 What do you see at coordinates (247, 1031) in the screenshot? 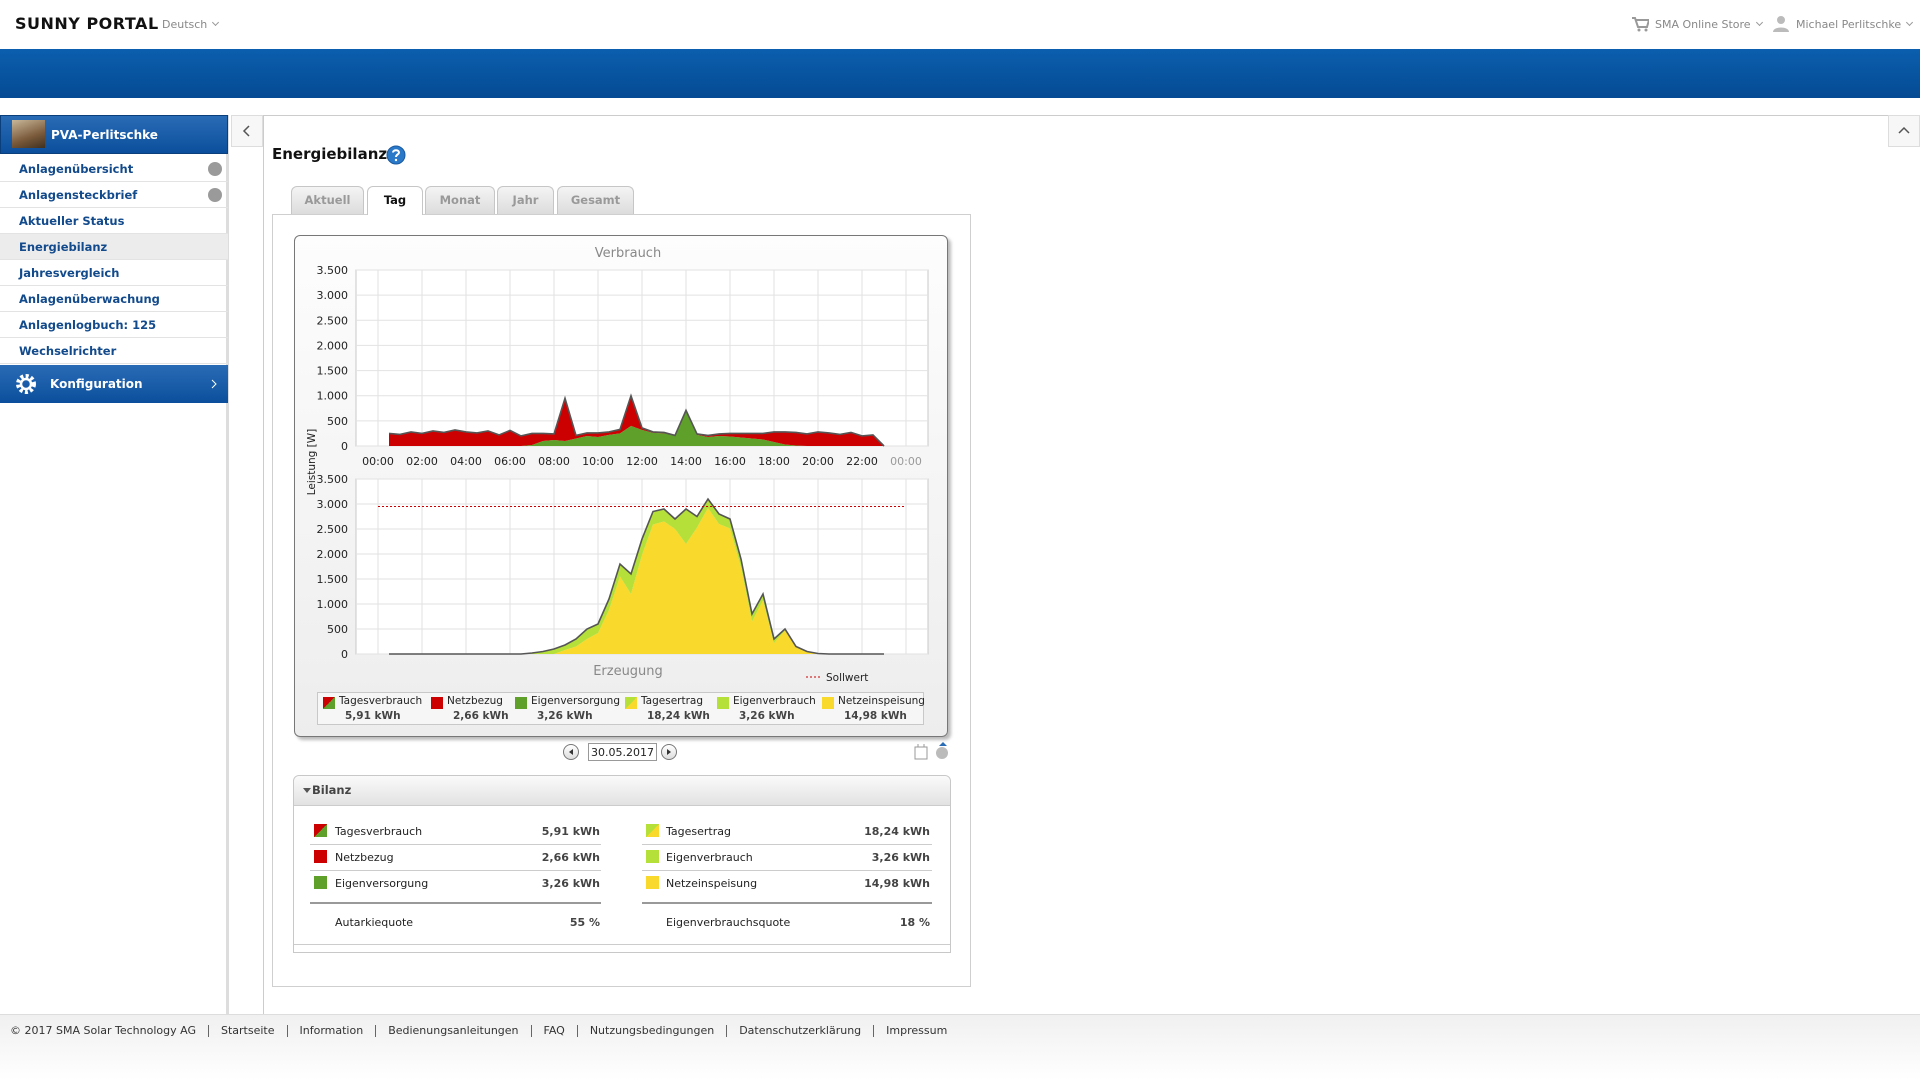
I see `footer-link: Startseite` at bounding box center [247, 1031].